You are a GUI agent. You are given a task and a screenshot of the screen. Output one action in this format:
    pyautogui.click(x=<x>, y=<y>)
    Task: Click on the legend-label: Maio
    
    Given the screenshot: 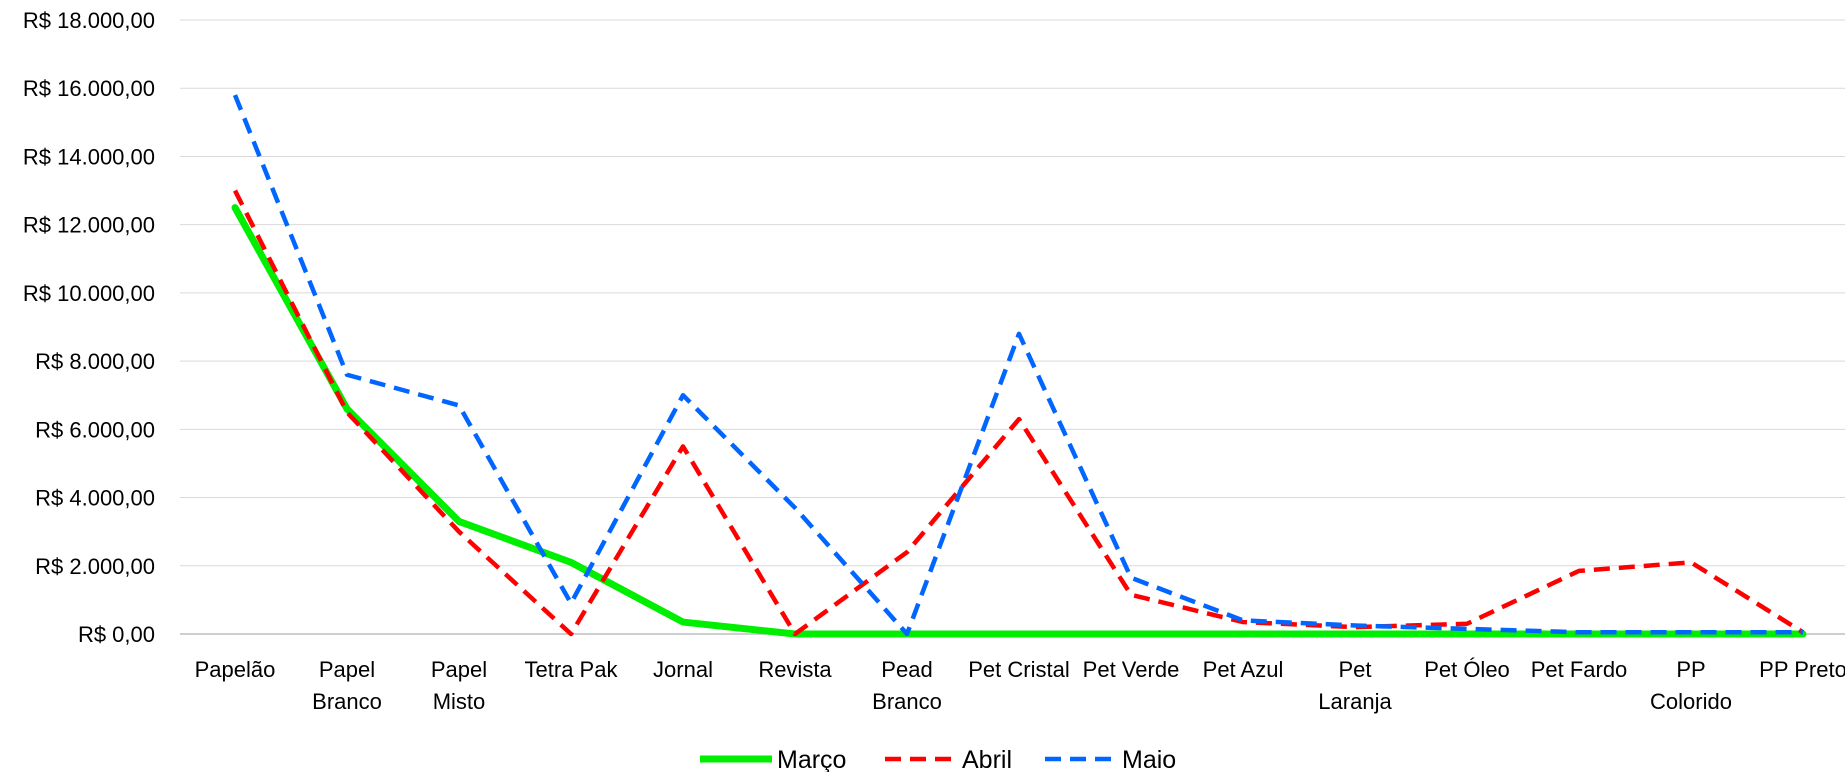 What is the action you would take?
    pyautogui.click(x=1149, y=759)
    